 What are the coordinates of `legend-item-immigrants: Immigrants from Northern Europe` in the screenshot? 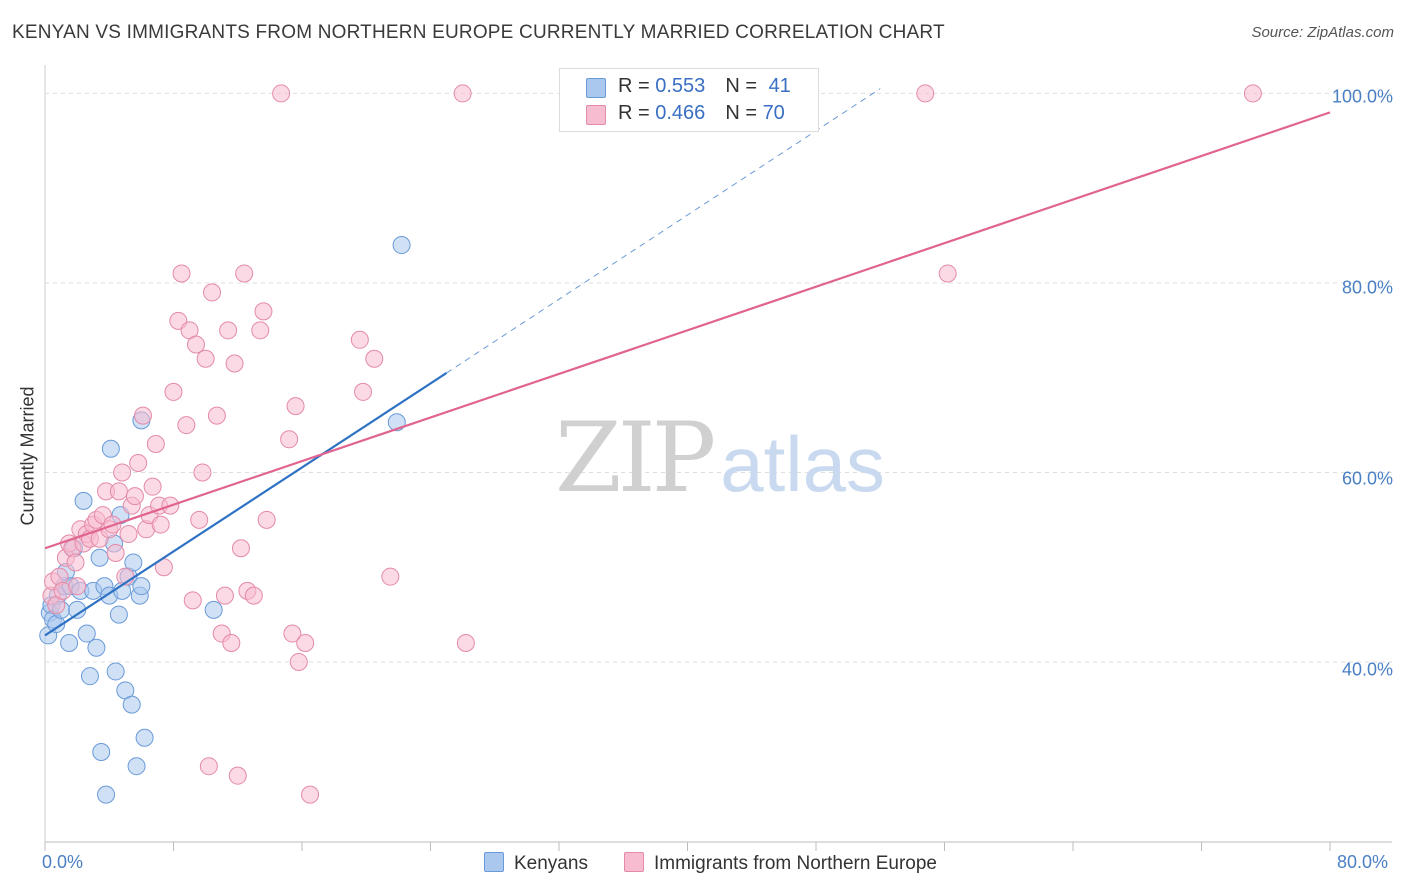 It's located at (780, 863).